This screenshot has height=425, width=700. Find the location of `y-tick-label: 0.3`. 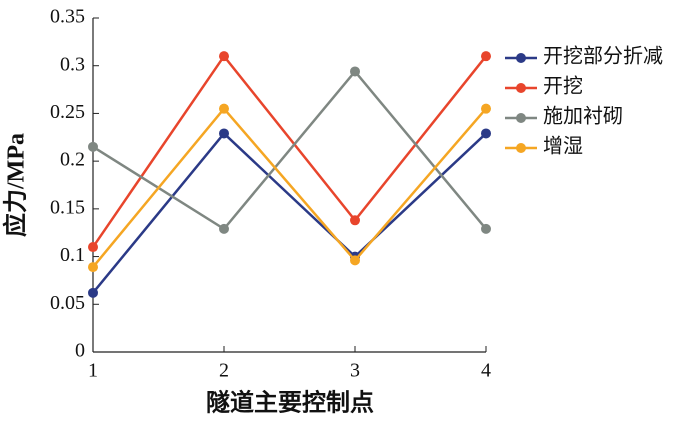

y-tick-label: 0.3 is located at coordinates (72, 64).